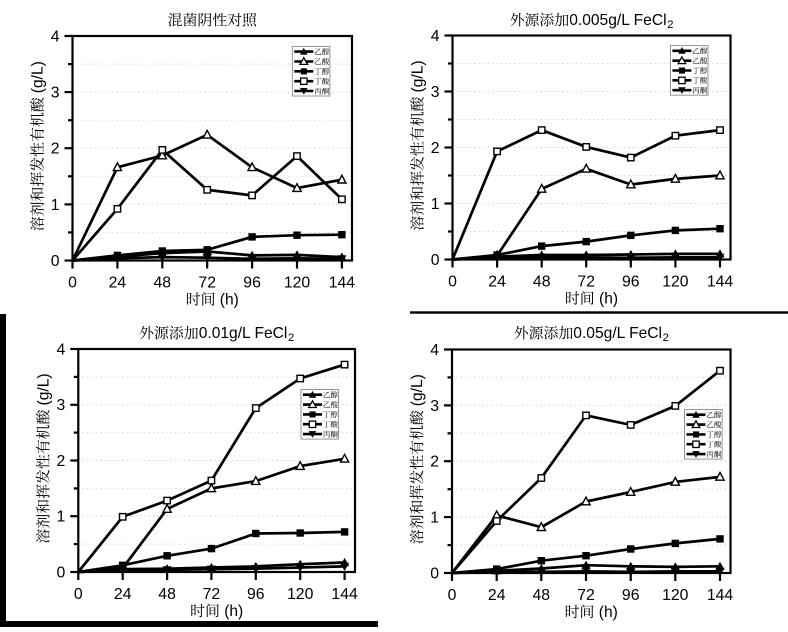 The width and height of the screenshot is (788, 632). I want to click on svg-text: 0.05g/L FeCl, so click(617, 333).